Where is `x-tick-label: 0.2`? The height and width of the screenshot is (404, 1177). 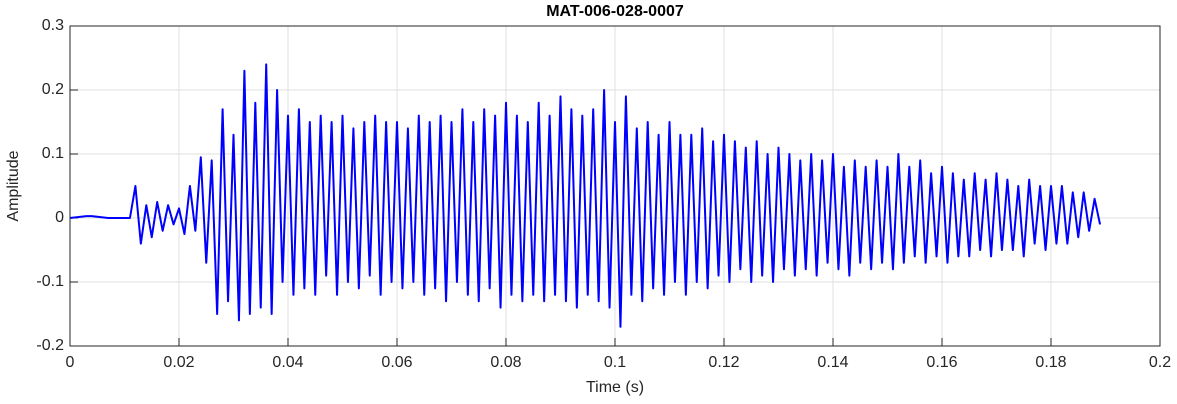
x-tick-label: 0.2 is located at coordinates (1160, 362).